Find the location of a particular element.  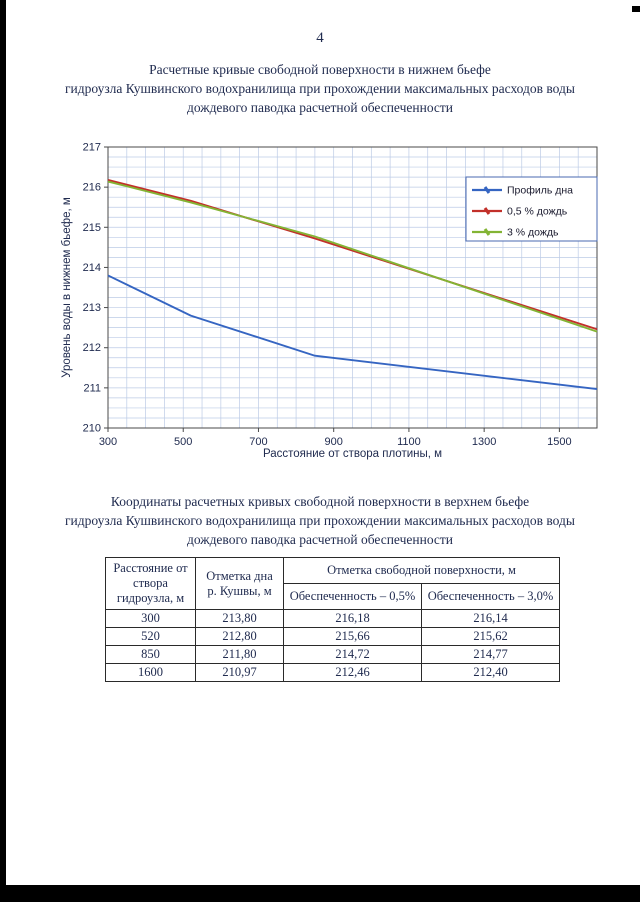

scan-artifact-left-edge is located at coordinates (3, 451).